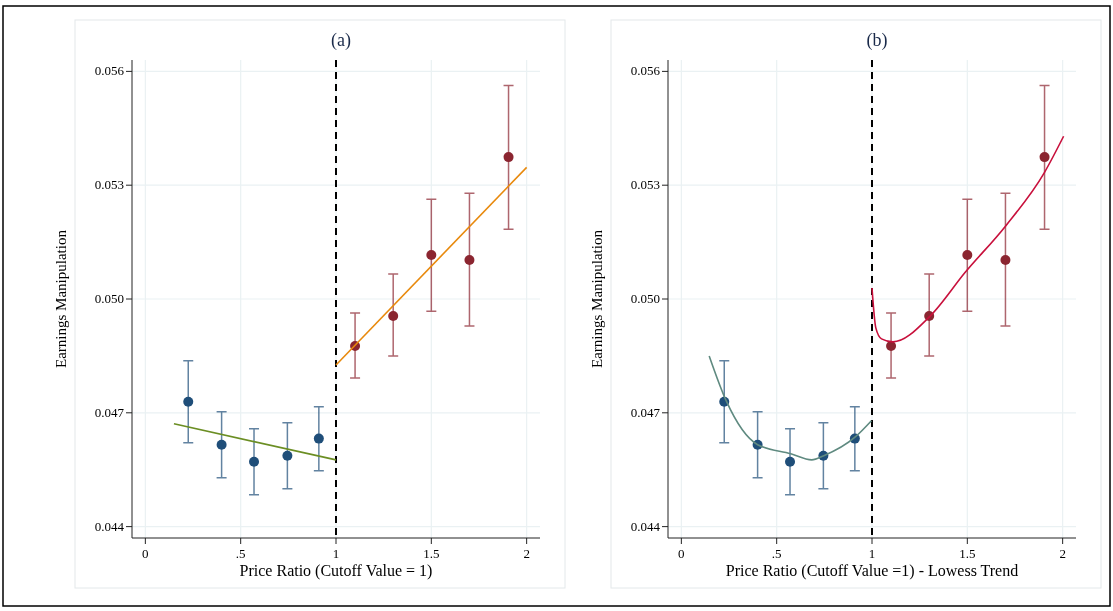 This screenshot has height=611, width=1113. What do you see at coordinates (877, 40) in the screenshot?
I see `chart-title: (b)` at bounding box center [877, 40].